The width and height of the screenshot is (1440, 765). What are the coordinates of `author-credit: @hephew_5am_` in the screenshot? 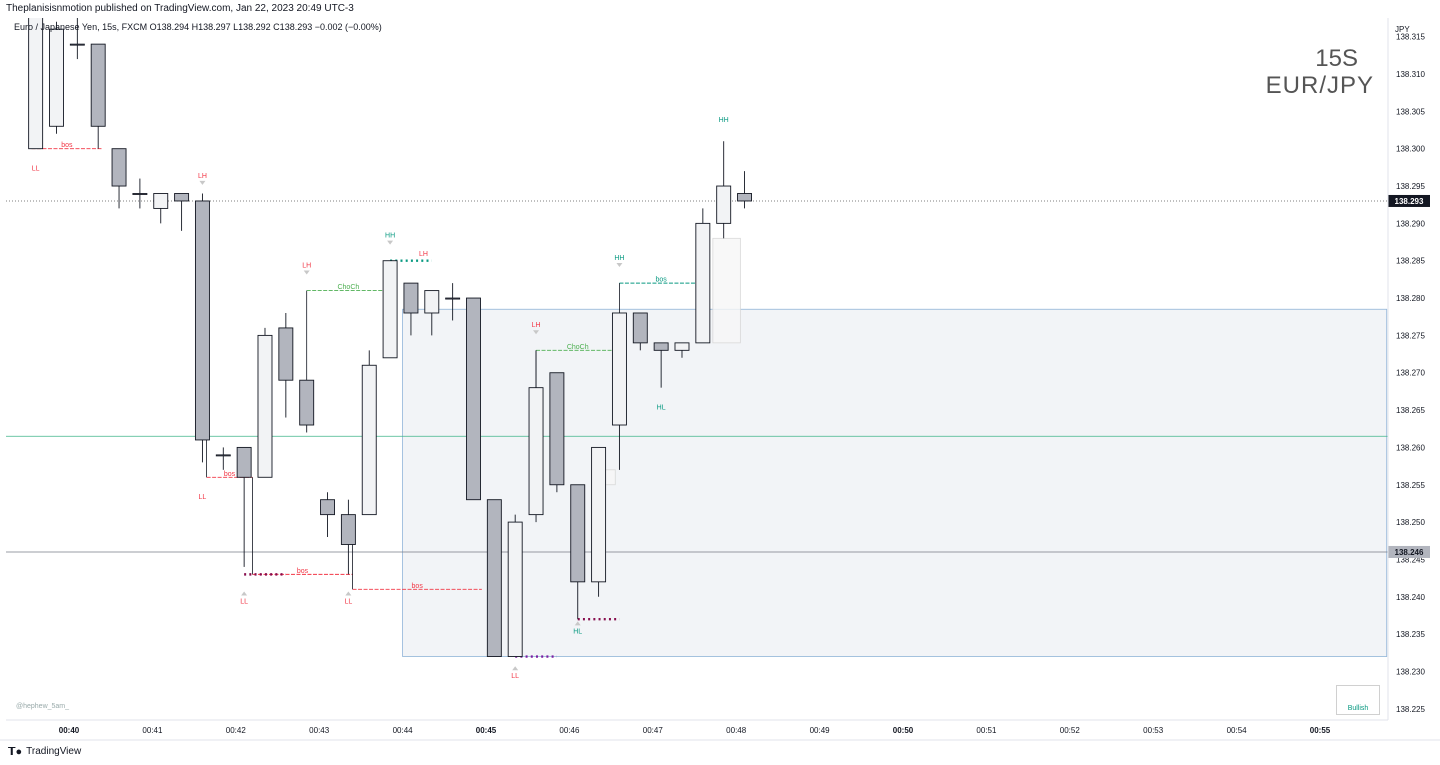 It's located at (43, 706).